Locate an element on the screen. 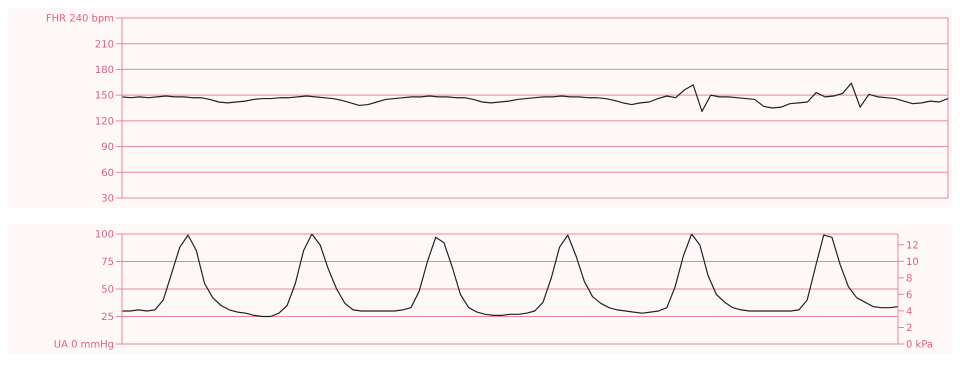  y2-tick-label: 2 is located at coordinates (909, 328).